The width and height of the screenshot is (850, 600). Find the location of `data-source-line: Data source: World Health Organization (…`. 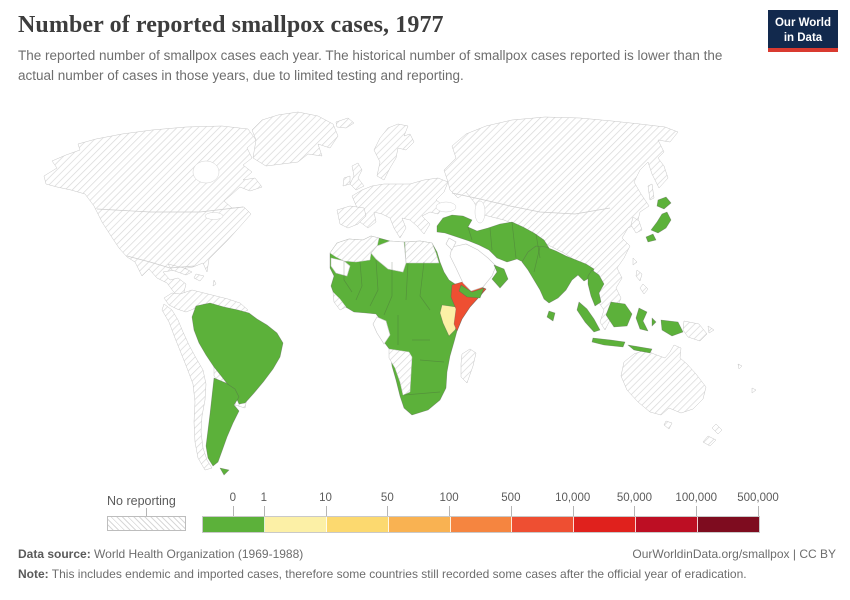

data-source-line: Data source: World Health Organization (… is located at coordinates (160, 554).